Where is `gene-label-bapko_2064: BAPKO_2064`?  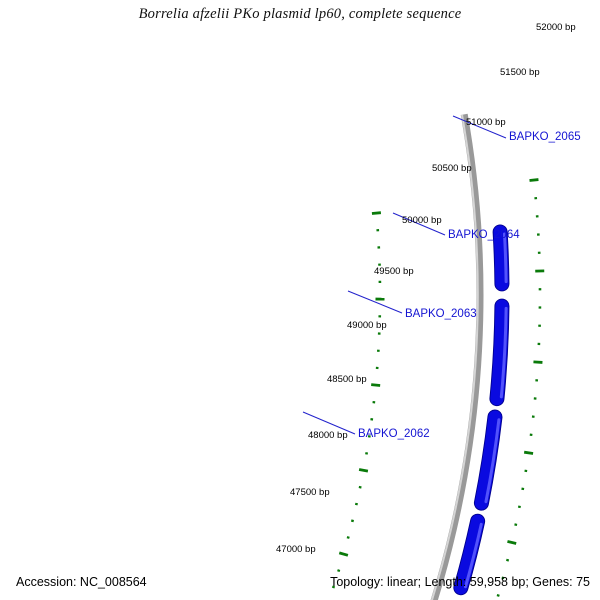 gene-label-bapko_2064: BAPKO_2064 is located at coordinates (484, 235).